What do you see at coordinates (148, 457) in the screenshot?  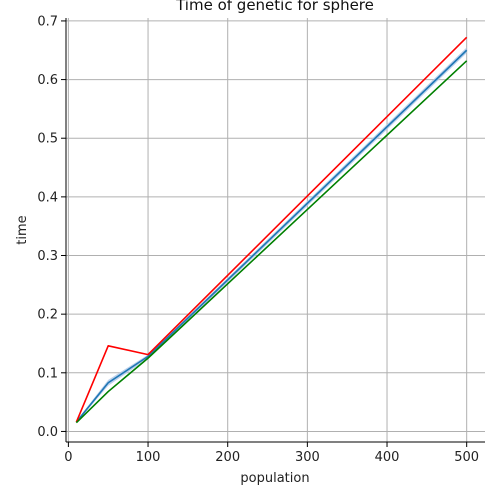 I see `x-tick-label: 100` at bounding box center [148, 457].